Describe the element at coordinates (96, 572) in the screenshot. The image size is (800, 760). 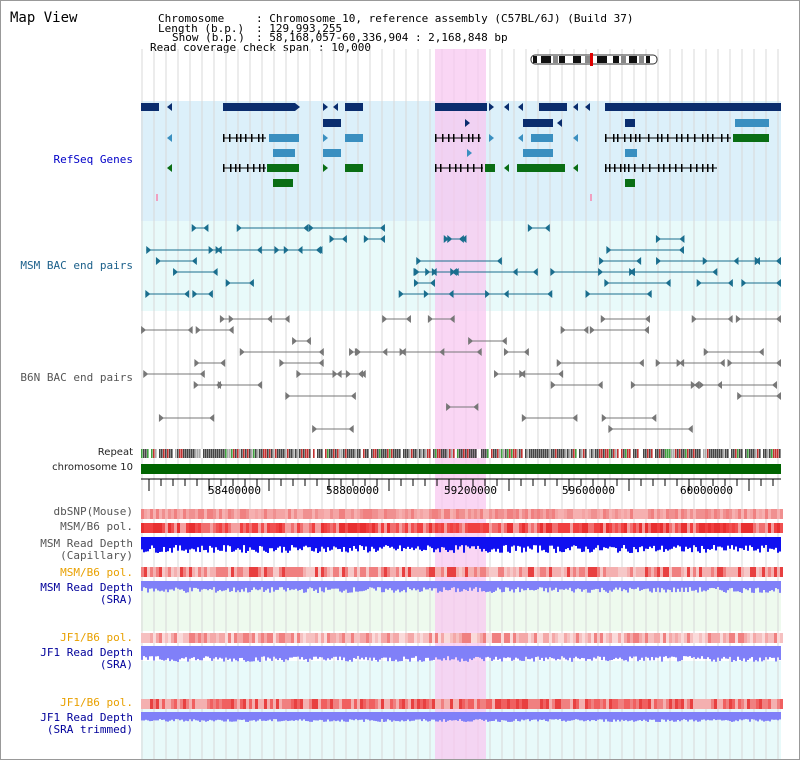
I see `label-msm-b6-pol-2: MSM/B6 pol.` at that location.